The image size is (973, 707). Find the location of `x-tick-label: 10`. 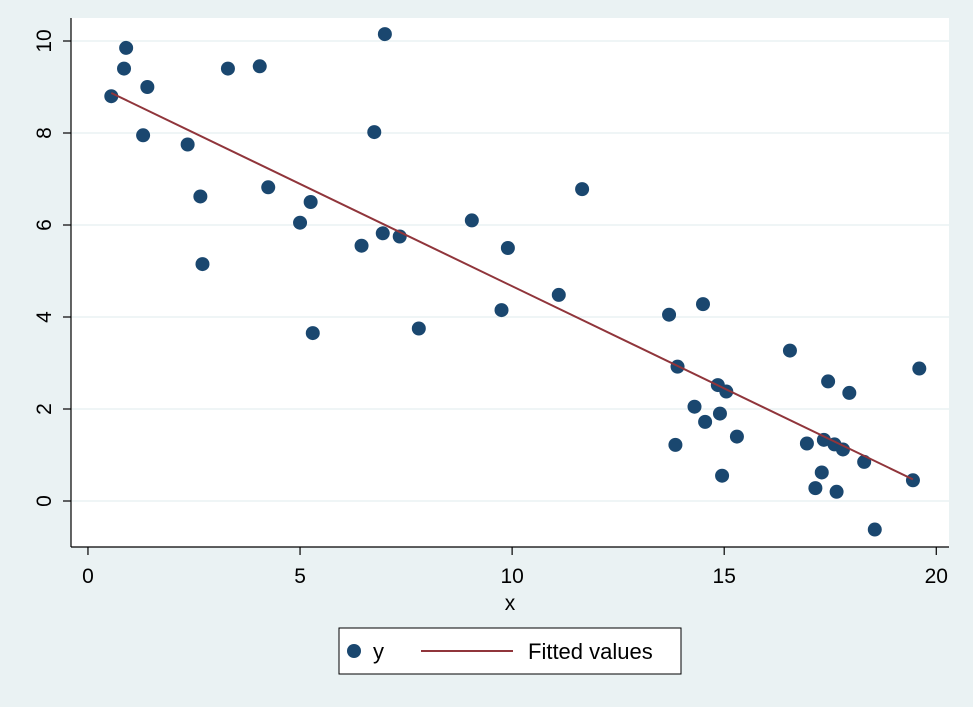

x-tick-label: 10 is located at coordinates (511, 576).